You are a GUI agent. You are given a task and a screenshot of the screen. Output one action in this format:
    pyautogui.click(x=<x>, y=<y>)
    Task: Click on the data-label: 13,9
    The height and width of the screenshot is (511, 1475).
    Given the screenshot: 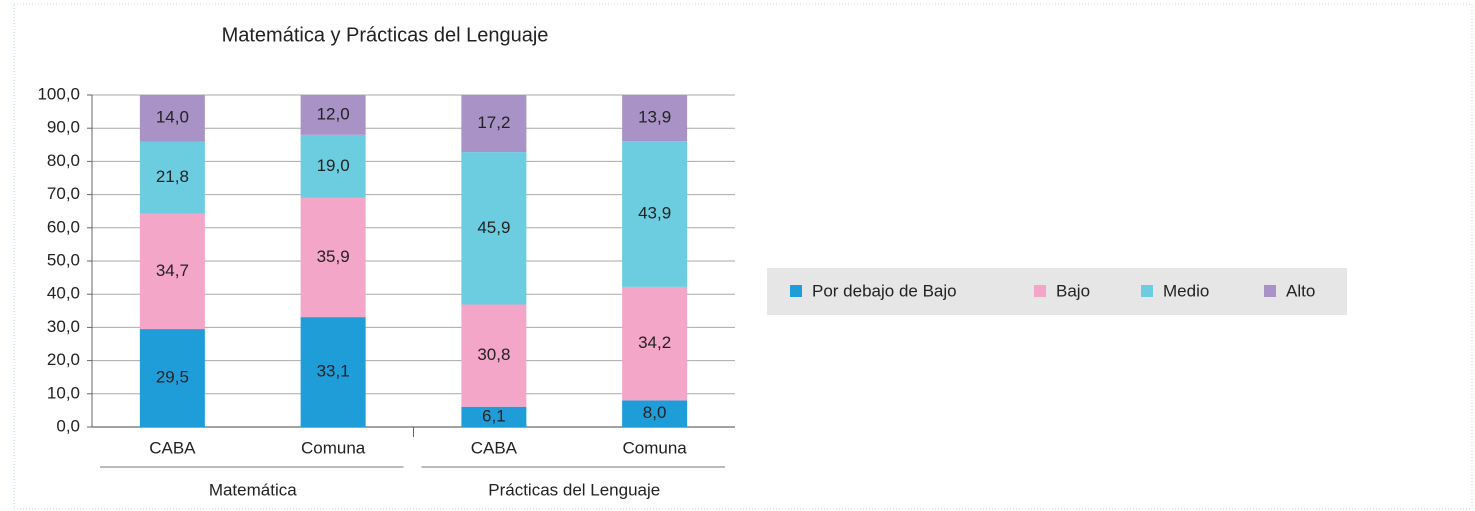 What is the action you would take?
    pyautogui.click(x=654, y=117)
    